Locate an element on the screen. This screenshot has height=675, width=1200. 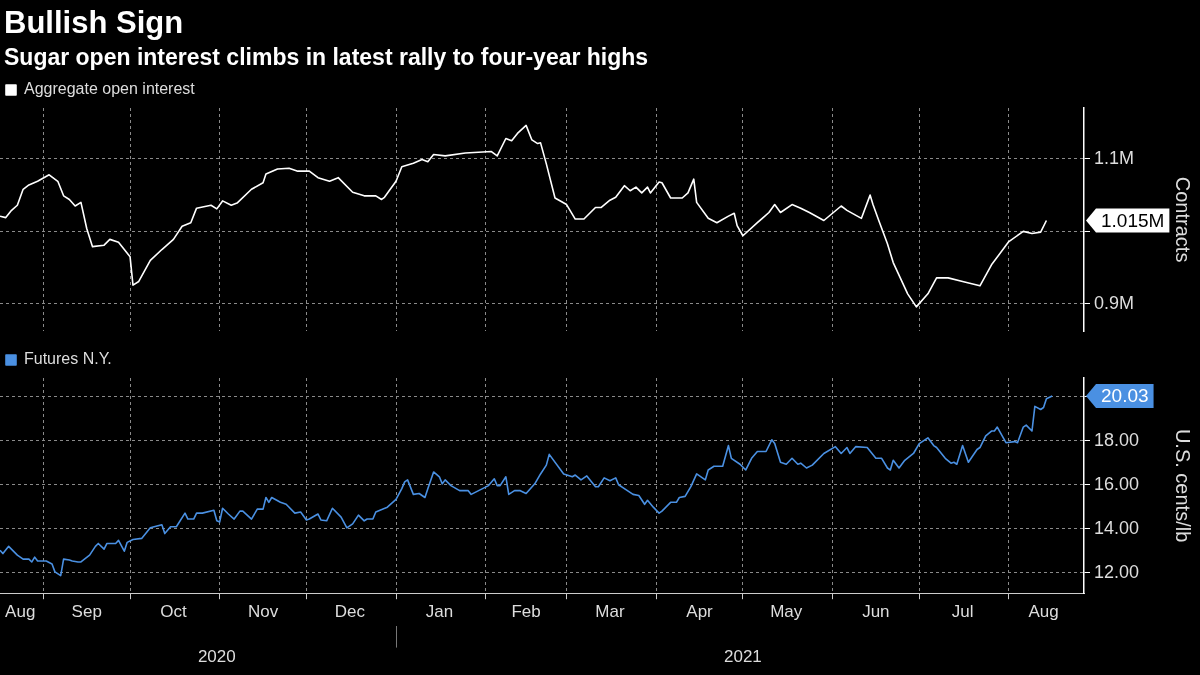
y-tick-label: 14.00 is located at coordinates (1117, 527).